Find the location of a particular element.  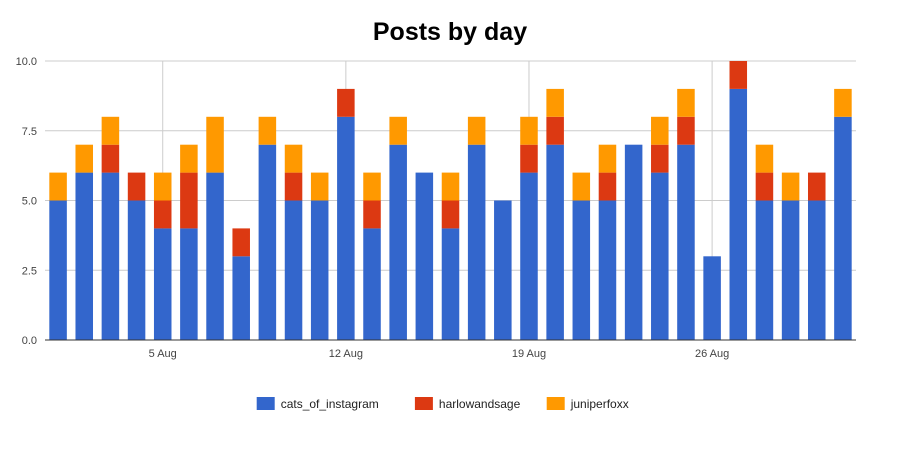

legend-label: harlowandsage is located at coordinates (480, 404).